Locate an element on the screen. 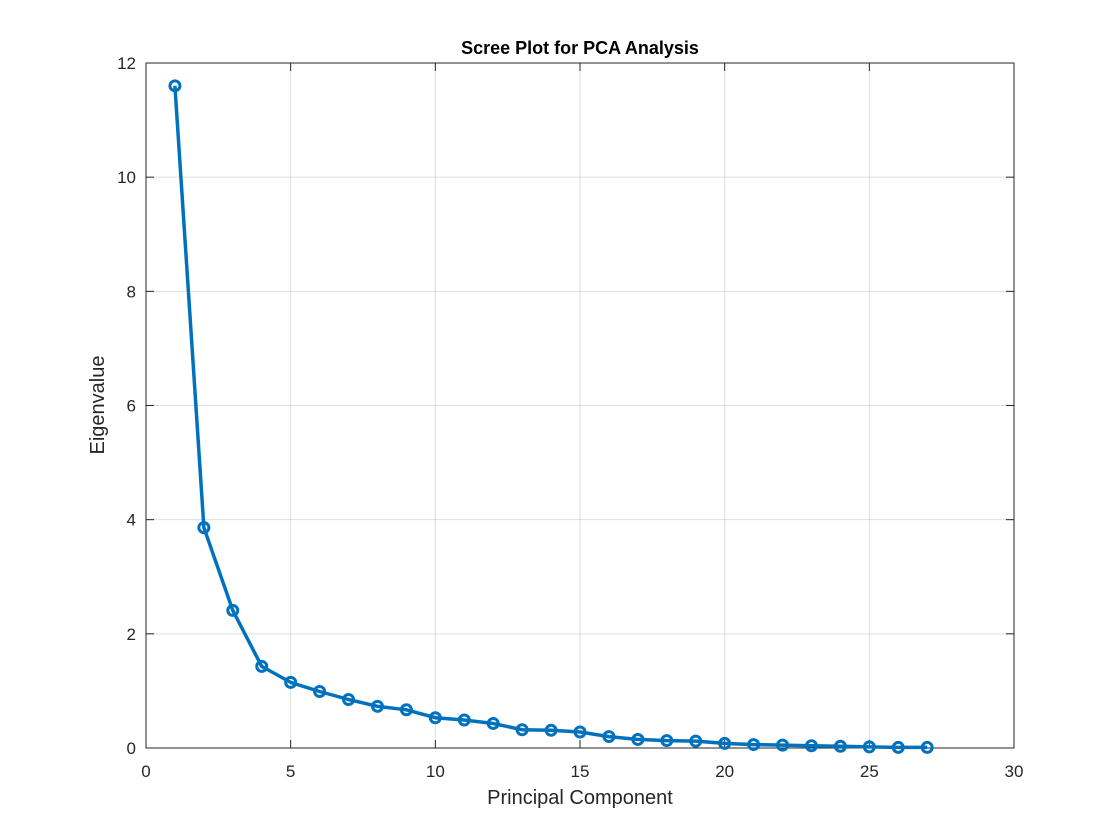 This screenshot has width=1120, height=840. x-tick-label: 20 is located at coordinates (724, 771).